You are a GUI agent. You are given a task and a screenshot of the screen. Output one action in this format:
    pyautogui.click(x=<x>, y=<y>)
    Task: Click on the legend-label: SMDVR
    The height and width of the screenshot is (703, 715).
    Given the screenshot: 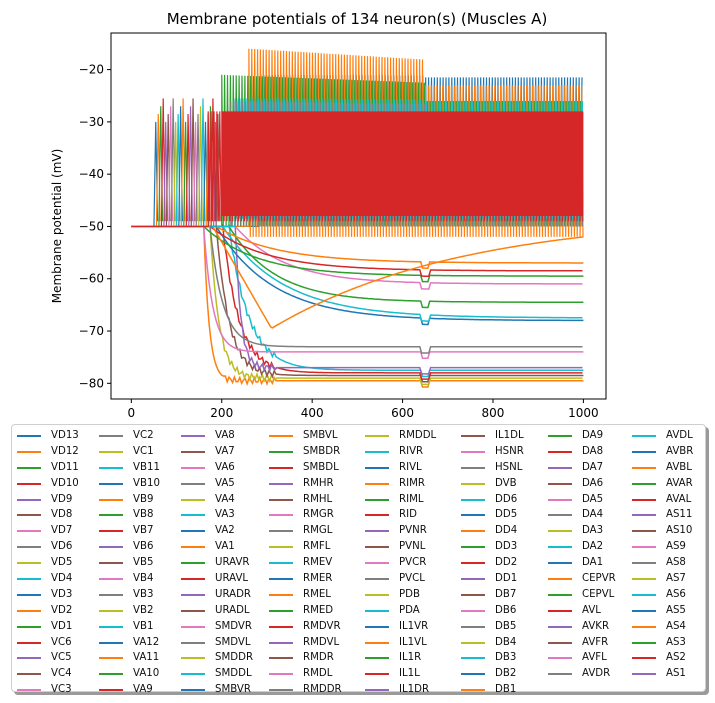 What is the action you would take?
    pyautogui.click(x=233, y=626)
    